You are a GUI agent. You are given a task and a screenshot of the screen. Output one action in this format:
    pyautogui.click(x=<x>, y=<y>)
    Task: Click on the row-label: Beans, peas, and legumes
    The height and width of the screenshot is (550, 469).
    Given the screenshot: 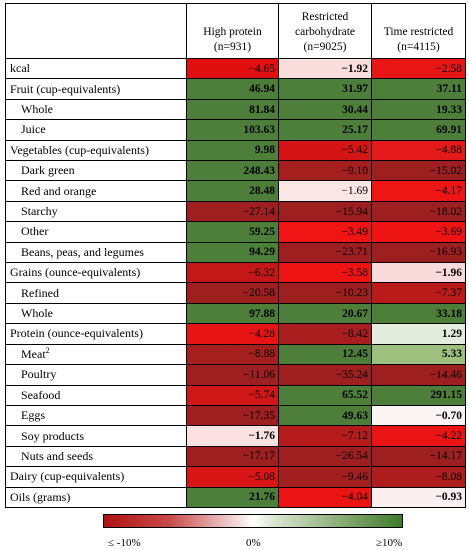 What is the action you would take?
    pyautogui.click(x=96, y=252)
    